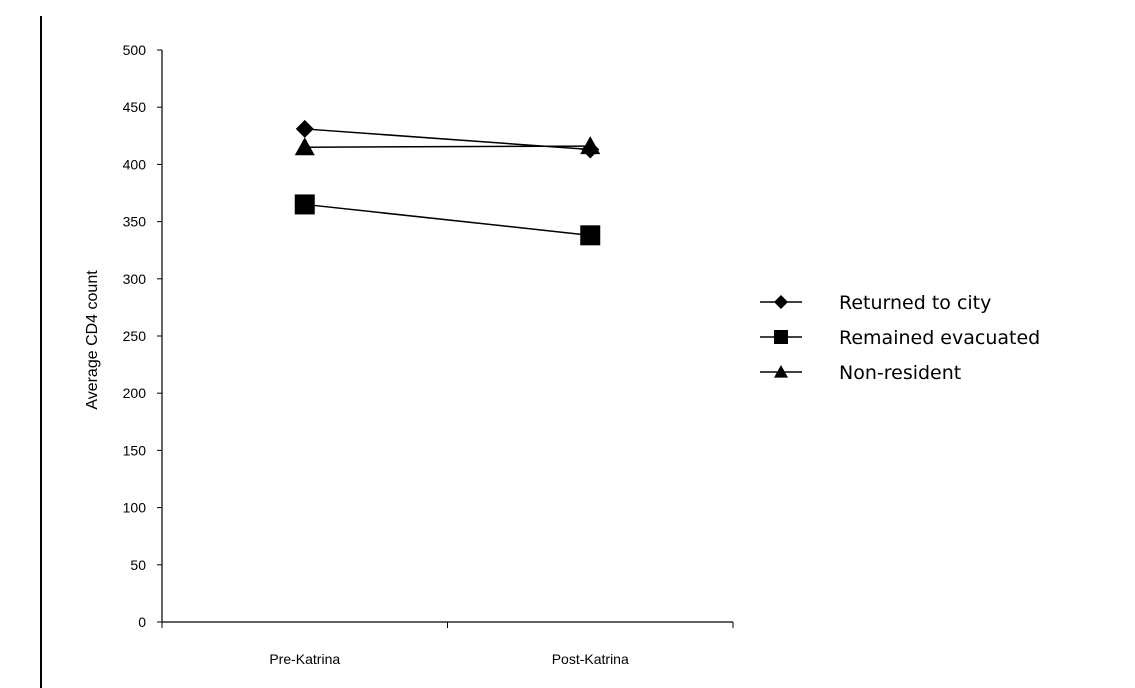 This screenshot has height=688, width=1135. What do you see at coordinates (41, 352) in the screenshot?
I see `page-frame-line` at bounding box center [41, 352].